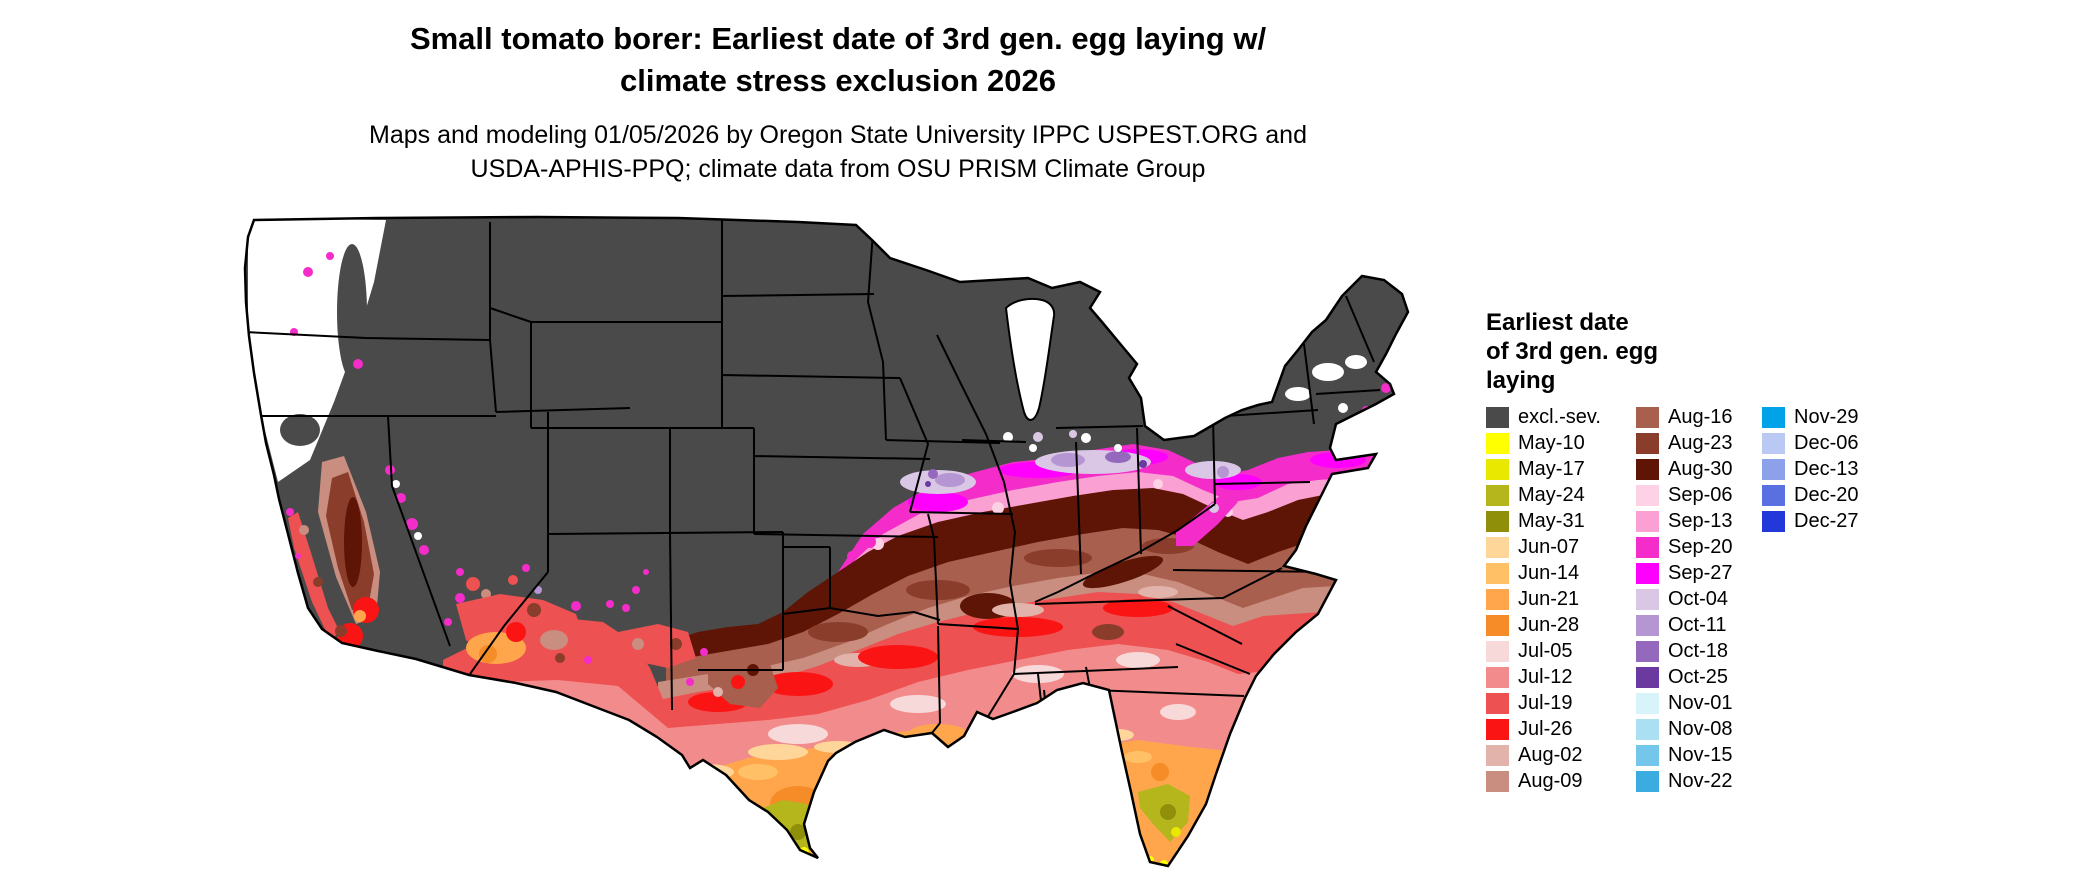 This screenshot has width=2100, height=892. I want to click on legend-title-line-2: of 3rd gen. egg, so click(1572, 351).